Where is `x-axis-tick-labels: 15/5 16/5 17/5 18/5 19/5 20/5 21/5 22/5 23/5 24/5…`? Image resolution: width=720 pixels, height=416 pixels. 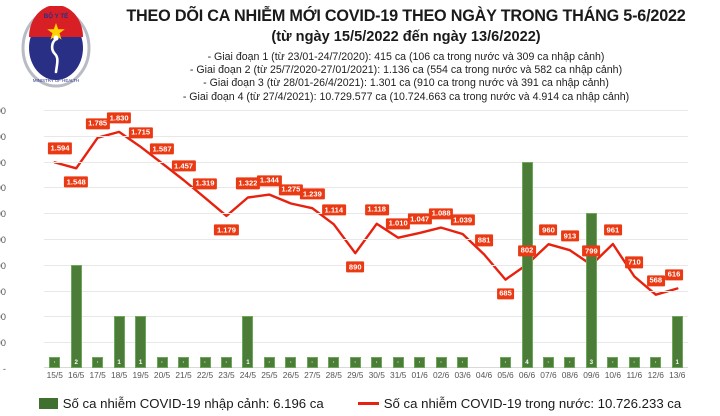 x-axis-tick-labels: 15/5 16/5 17/5 18/5 19/5 20/5 21/5 22/5 23/5 24/5… is located at coordinates (366, 378).